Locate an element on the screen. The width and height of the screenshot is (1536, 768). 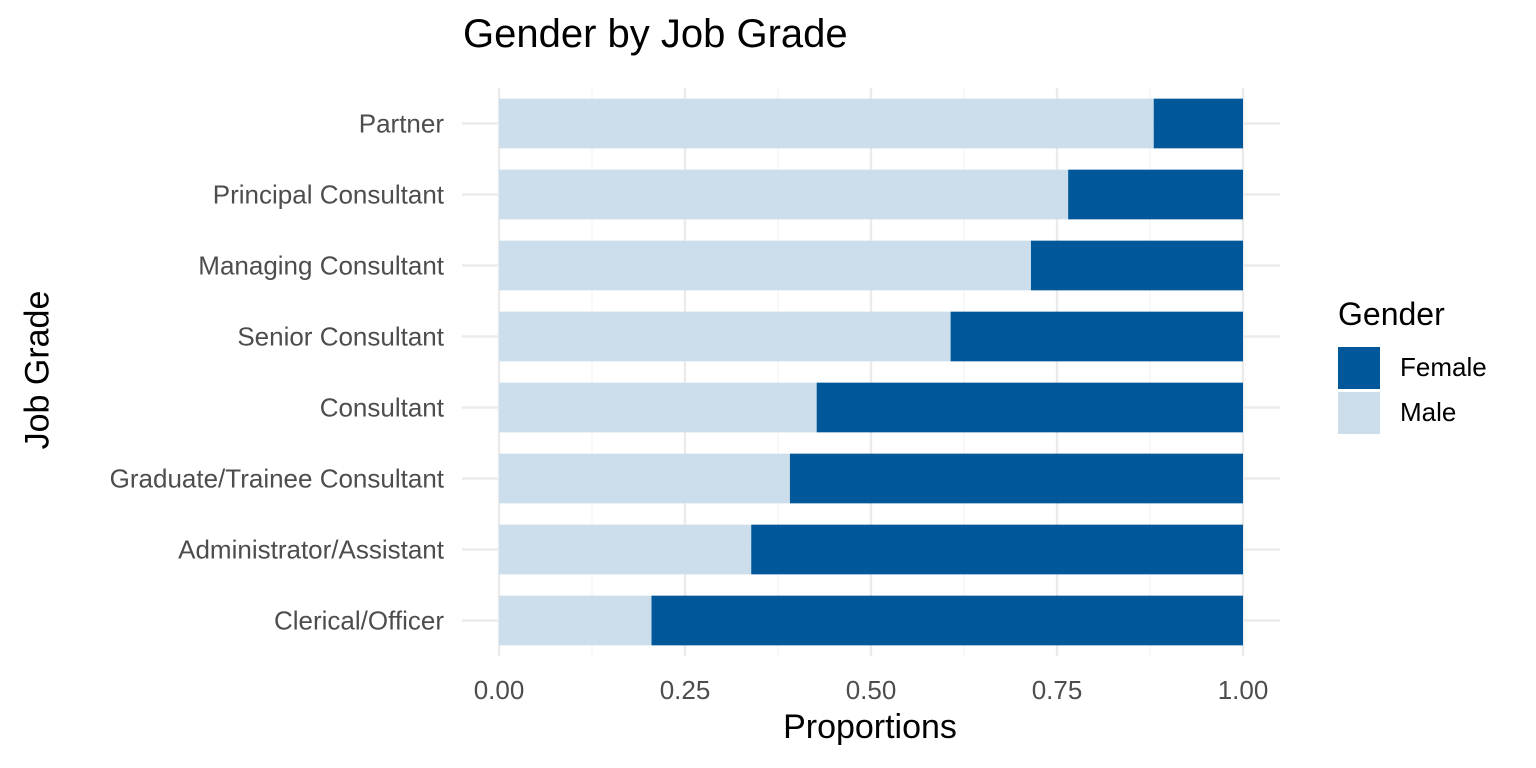
bar-male-administrator-assistant is located at coordinates (625, 549).